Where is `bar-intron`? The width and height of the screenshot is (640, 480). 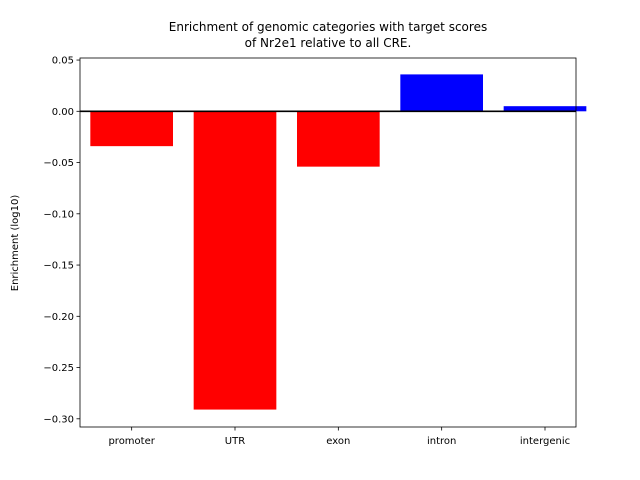 bar-intron is located at coordinates (441, 93).